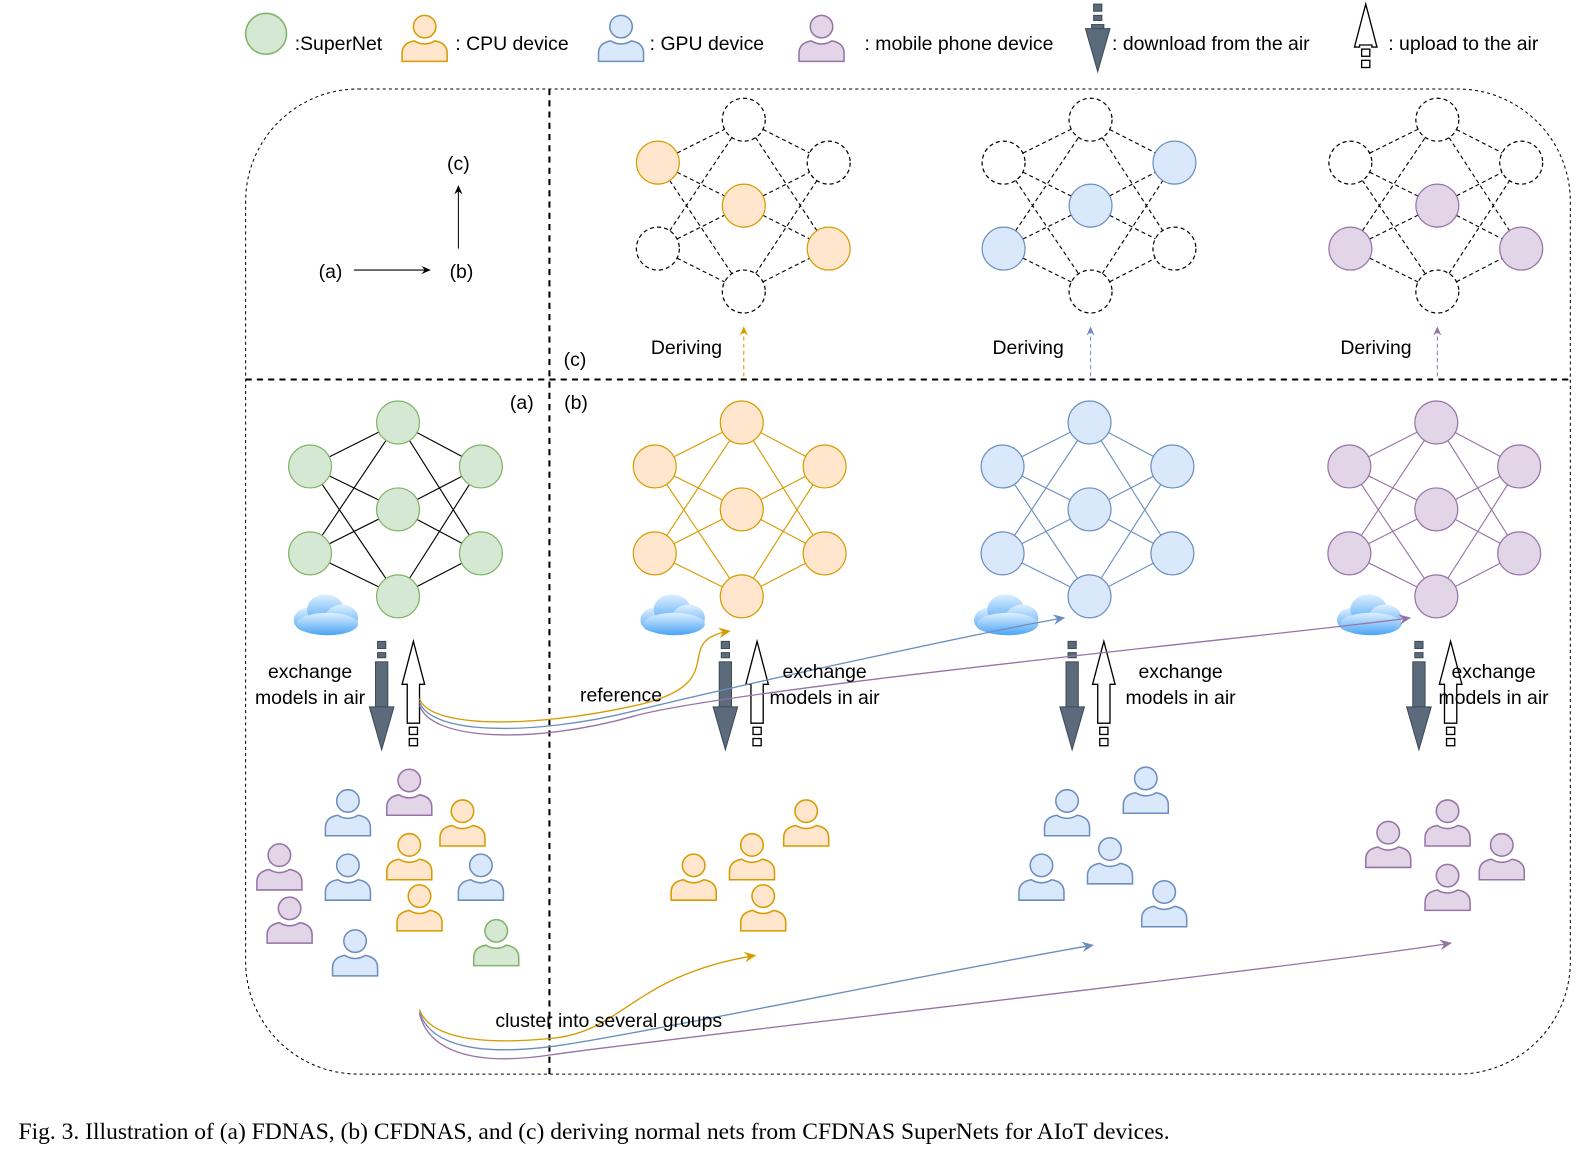 This screenshot has width=1596, height=1165. I want to click on cluster-arrow, so click(935, 999).